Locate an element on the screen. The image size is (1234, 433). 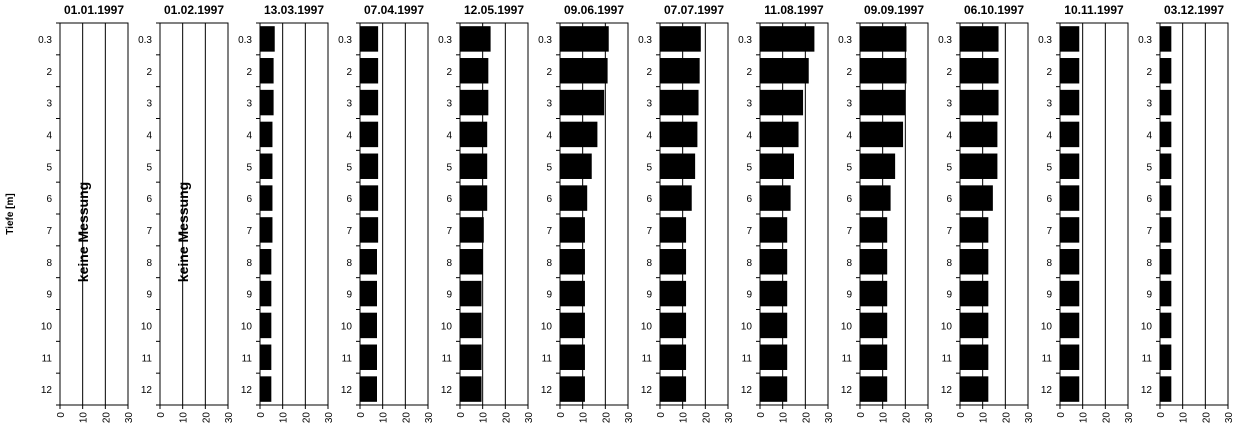
panel-6-xtick-label: 10 is located at coordinates (584, 418).